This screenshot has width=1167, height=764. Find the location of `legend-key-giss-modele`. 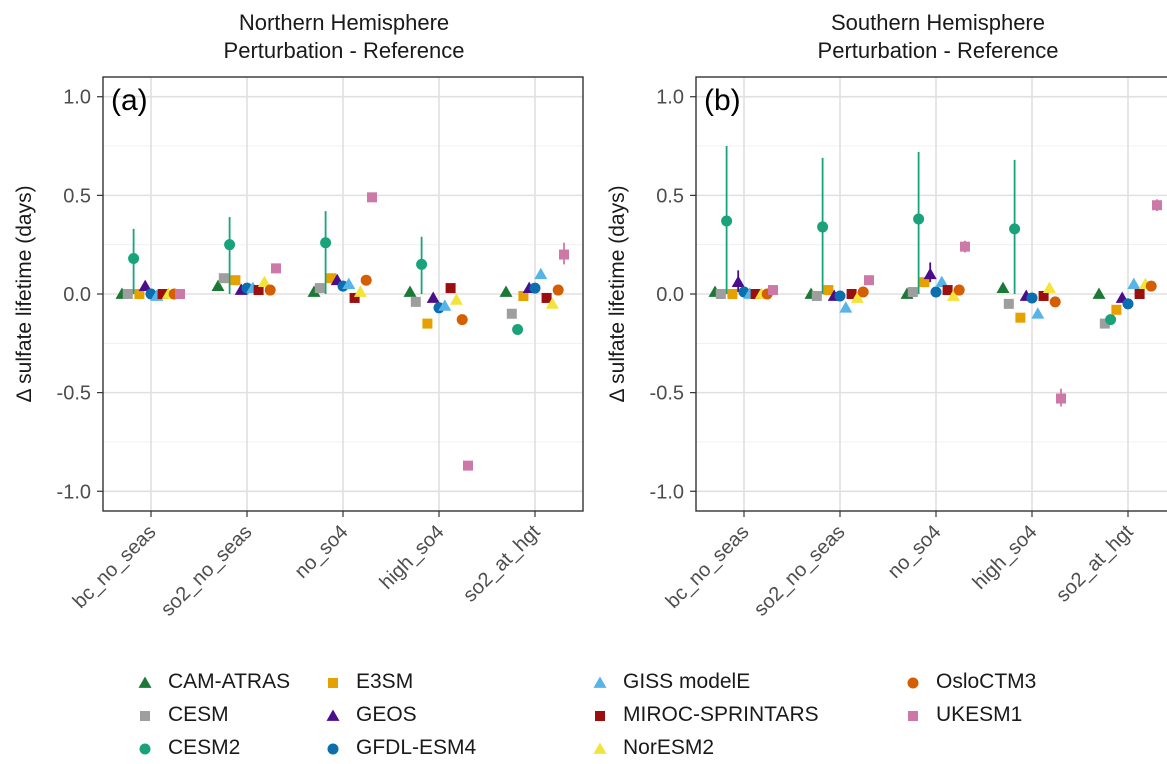

legend-key-giss-modele is located at coordinates (600, 682).